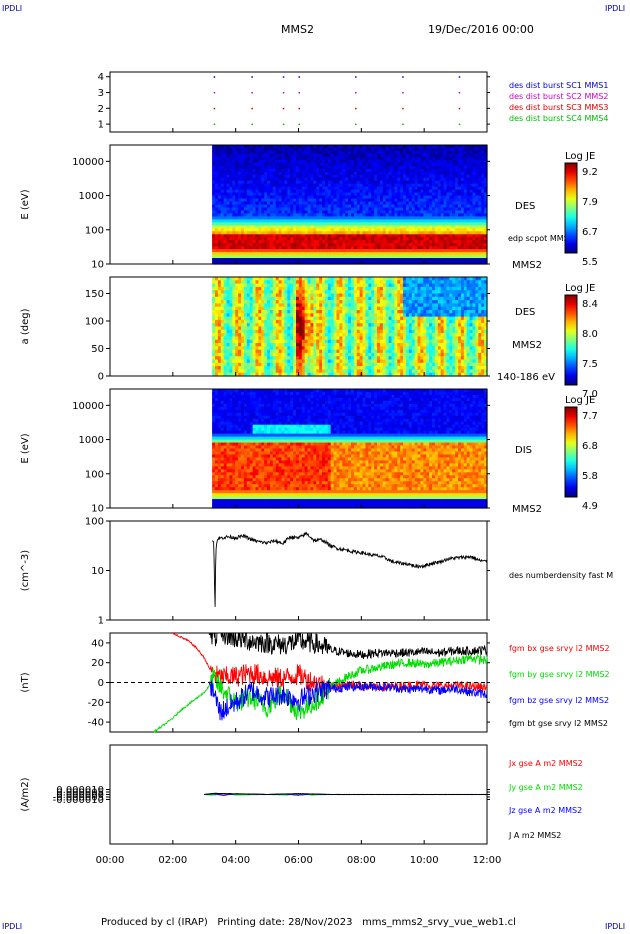 This screenshot has height=934, width=630. I want to click on spacecraft-title: MMS2, so click(297, 29).